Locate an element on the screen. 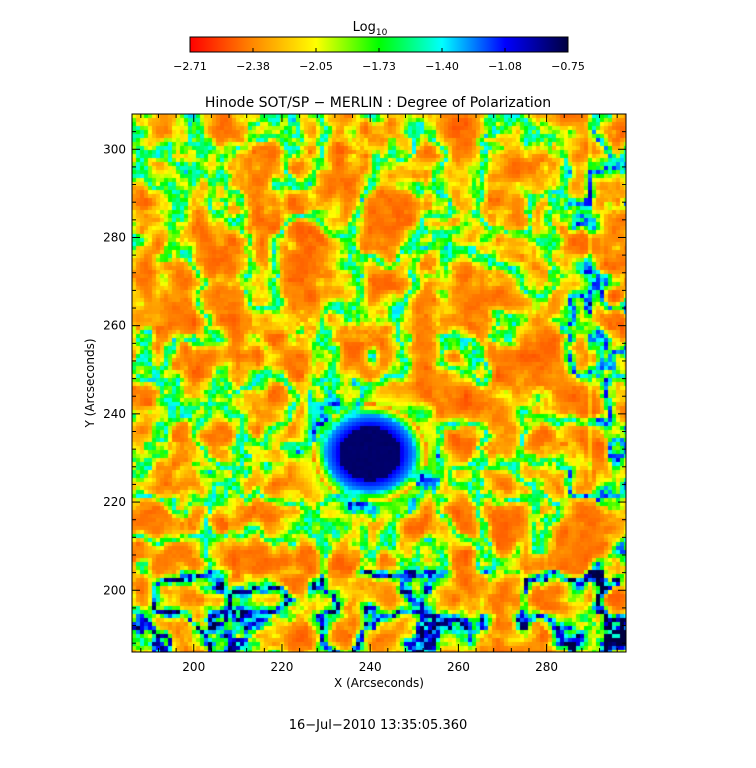 The height and width of the screenshot is (768, 756). y-axis-label: Y (Arcseconds) is located at coordinates (90, 383).